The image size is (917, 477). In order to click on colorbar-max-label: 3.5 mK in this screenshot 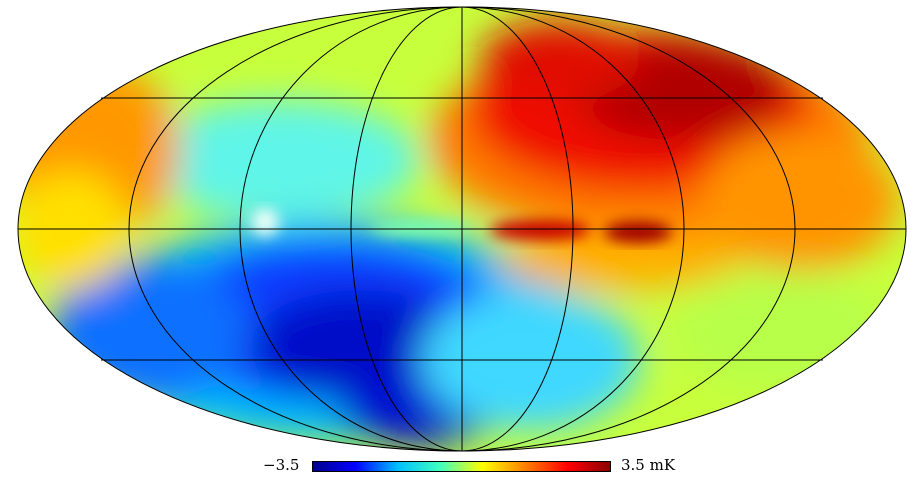, I will do `click(648, 465)`.